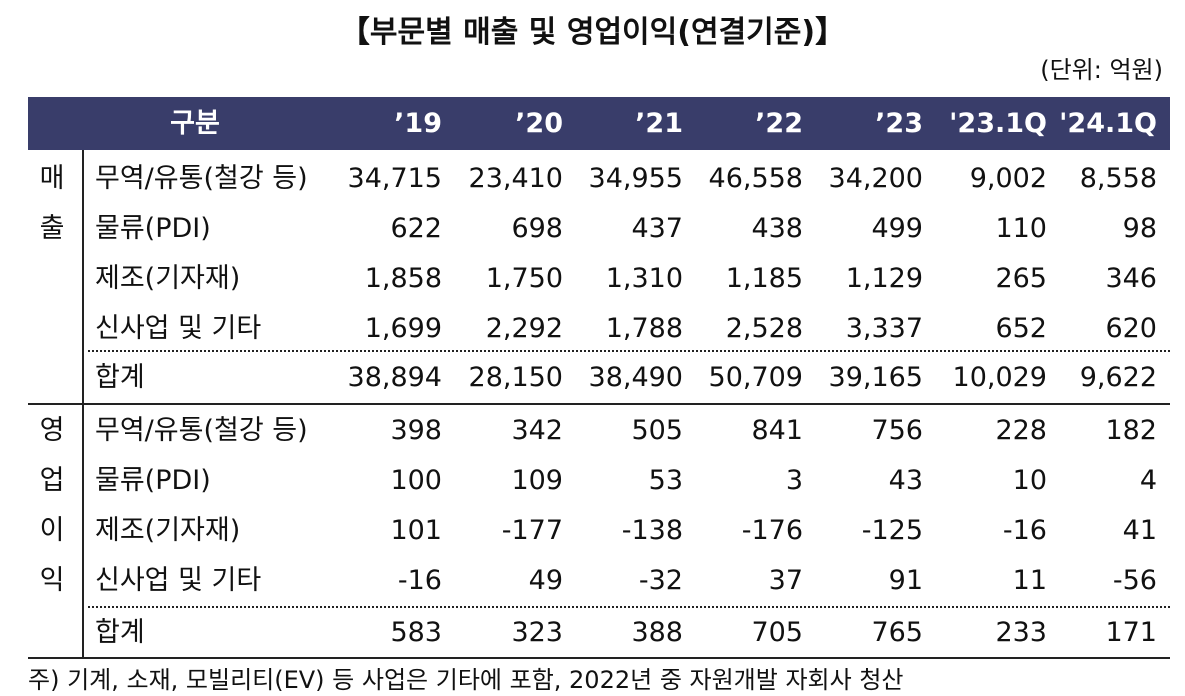  Describe the element at coordinates (652, 530) in the screenshot. I see `row-value: -138` at that location.